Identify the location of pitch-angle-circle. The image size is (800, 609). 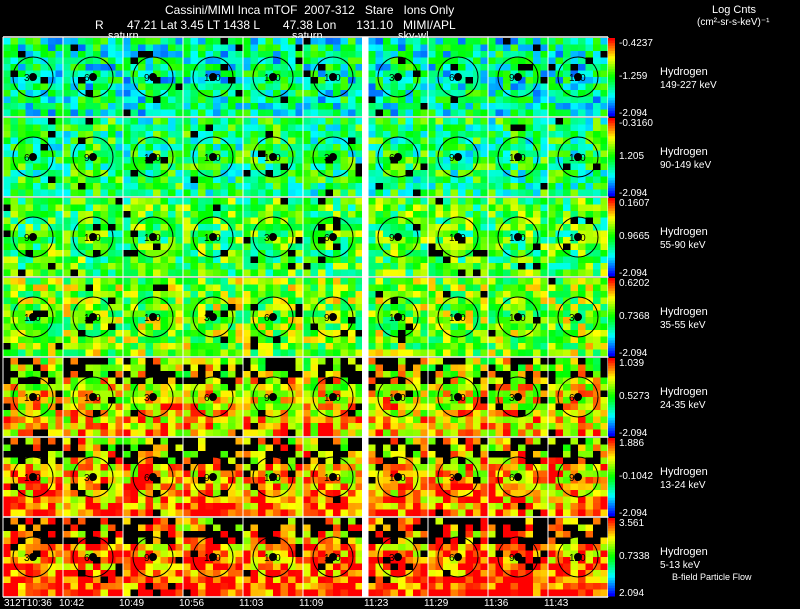
(333, 157).